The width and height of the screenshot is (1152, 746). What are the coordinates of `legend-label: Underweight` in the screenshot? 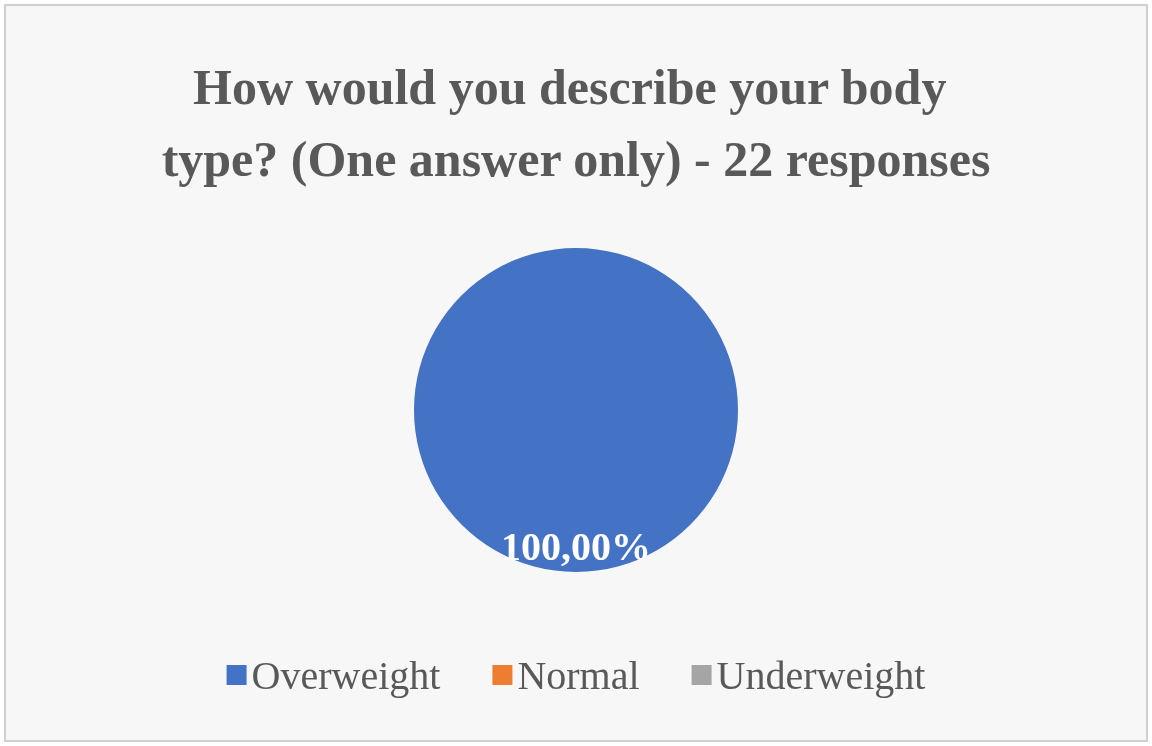 It's located at (821, 675).